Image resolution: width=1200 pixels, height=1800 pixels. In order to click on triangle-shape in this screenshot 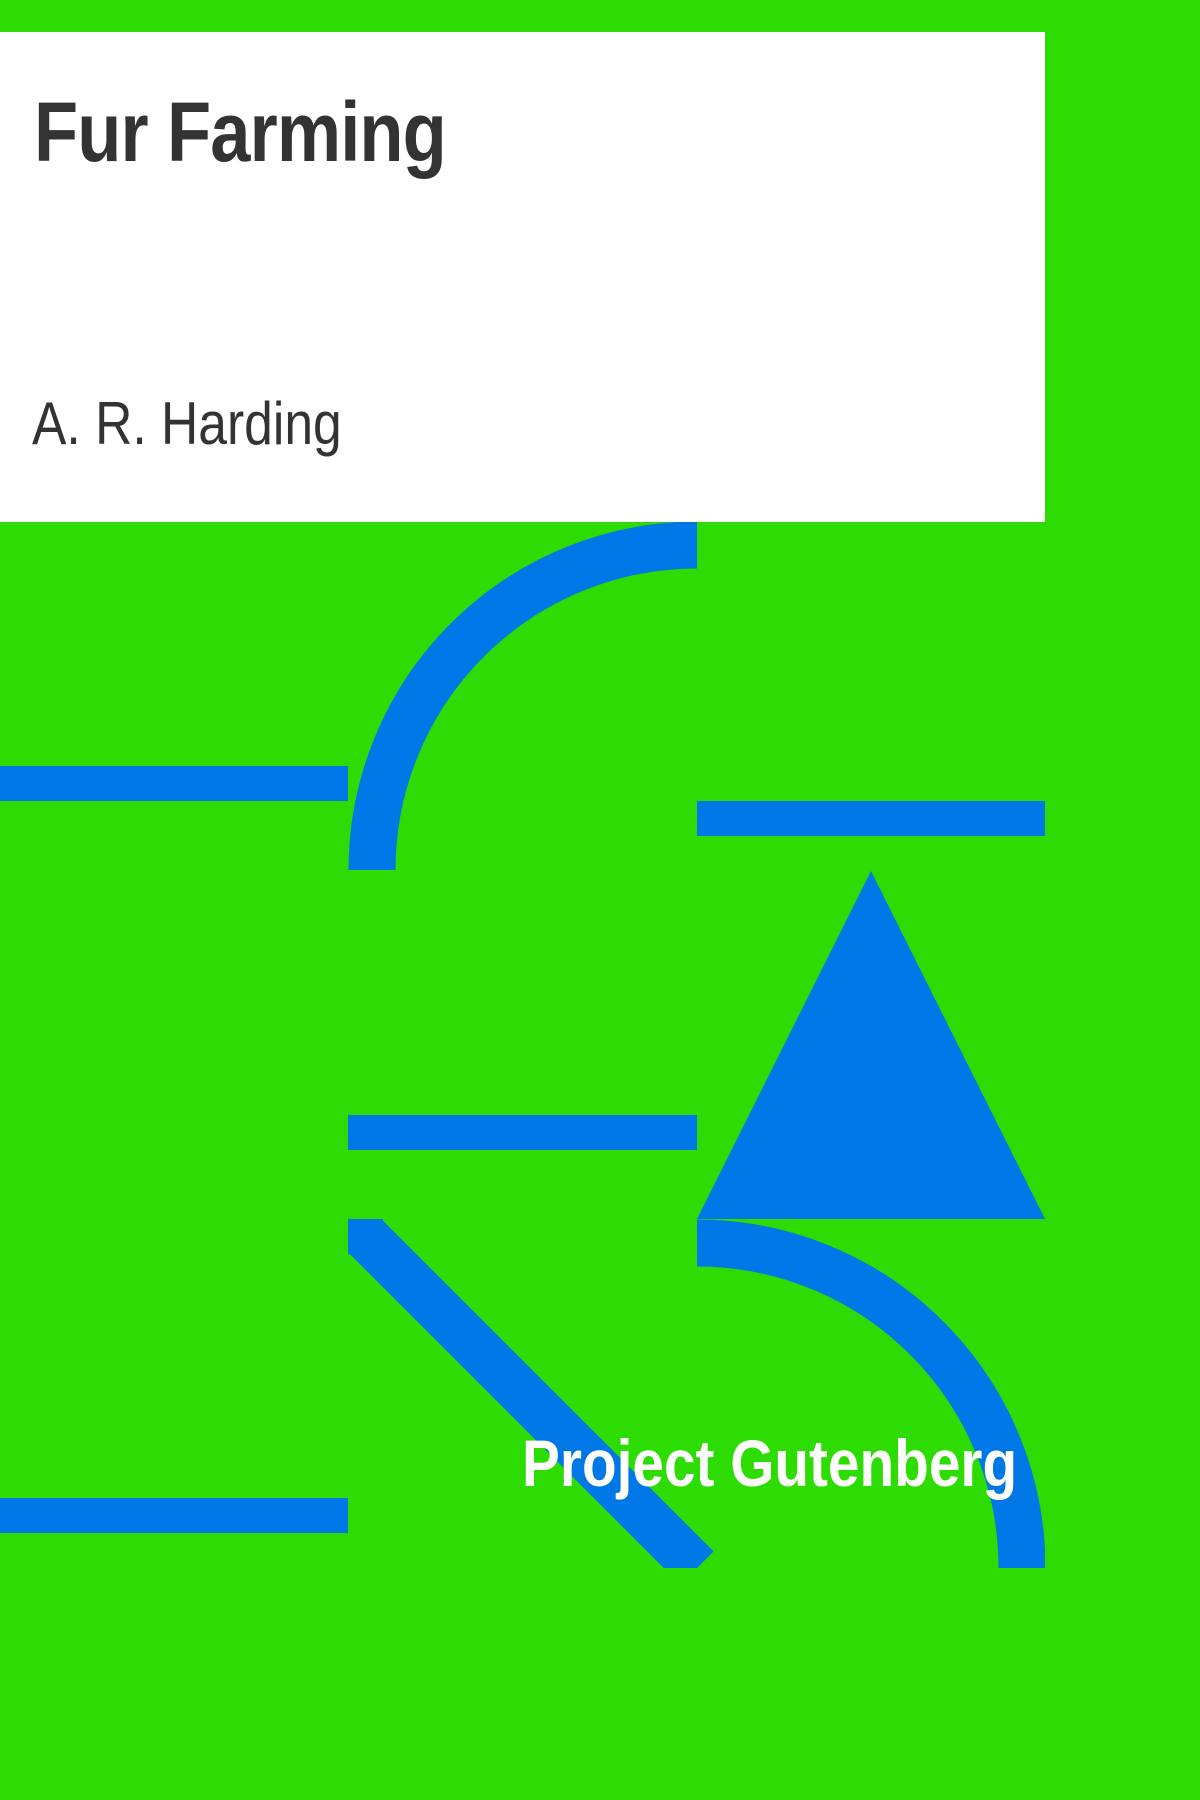, I will do `click(871, 1045)`.